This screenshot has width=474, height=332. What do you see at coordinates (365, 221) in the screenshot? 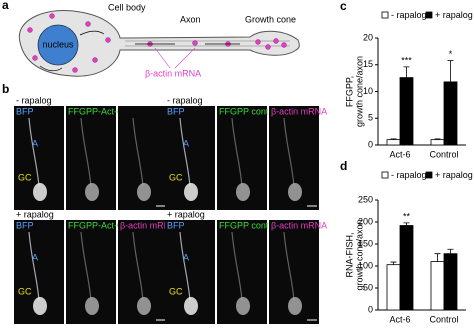
I see `y-tick-label: 200` at bounding box center [365, 221].